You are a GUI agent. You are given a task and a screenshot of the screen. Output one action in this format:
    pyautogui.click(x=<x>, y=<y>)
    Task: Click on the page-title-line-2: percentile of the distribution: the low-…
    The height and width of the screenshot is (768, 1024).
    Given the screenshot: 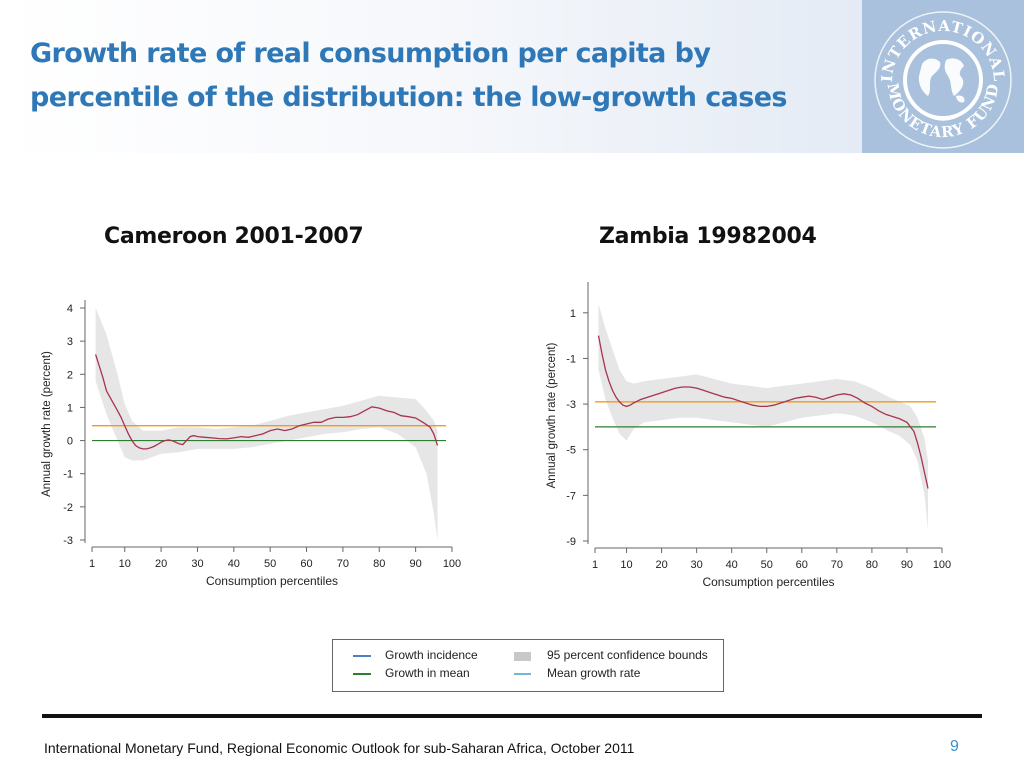 What is the action you would take?
    pyautogui.click(x=409, y=97)
    